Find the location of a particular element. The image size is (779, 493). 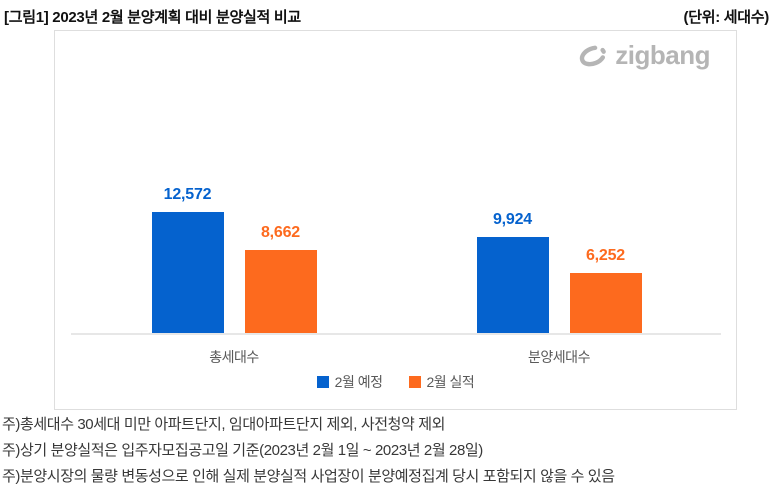

figure-title: [그림1] 2023년 2월 분양계획 대비 분양실적 비교 is located at coordinates (152, 17).